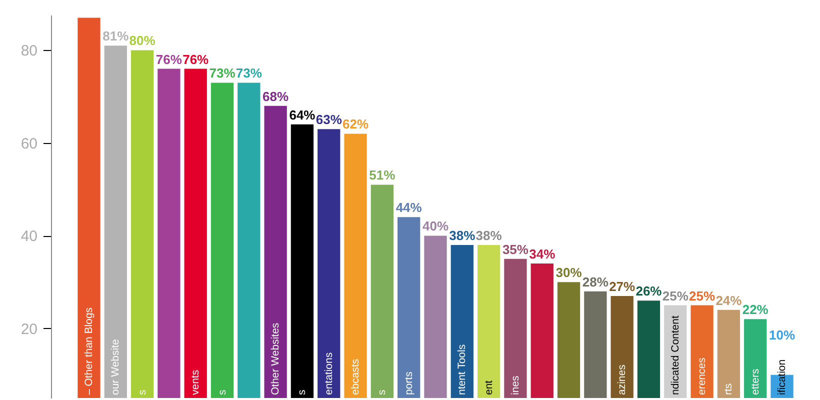 This screenshot has height=400, width=820. I want to click on y-tick-label: 20, so click(29, 329).